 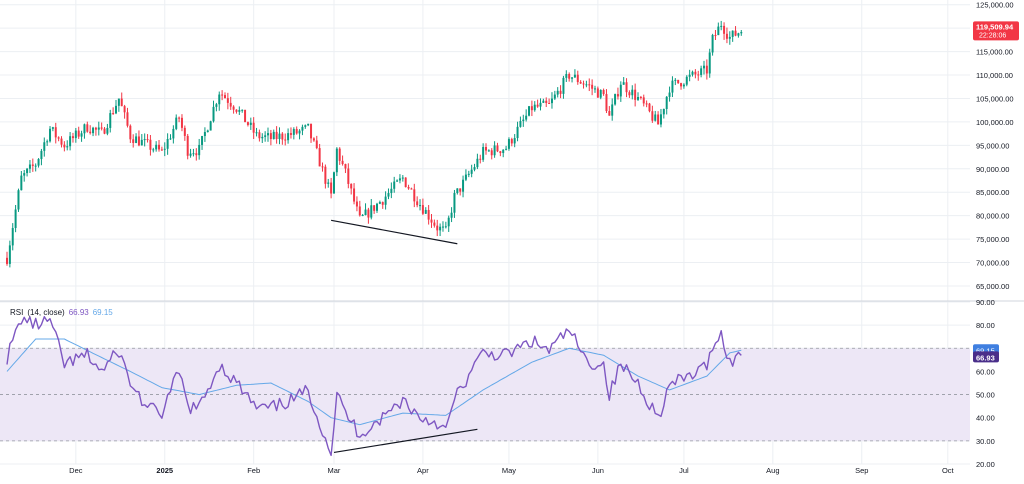 I want to click on price-axis-tick-label: 110,000.00, so click(x=994, y=75).